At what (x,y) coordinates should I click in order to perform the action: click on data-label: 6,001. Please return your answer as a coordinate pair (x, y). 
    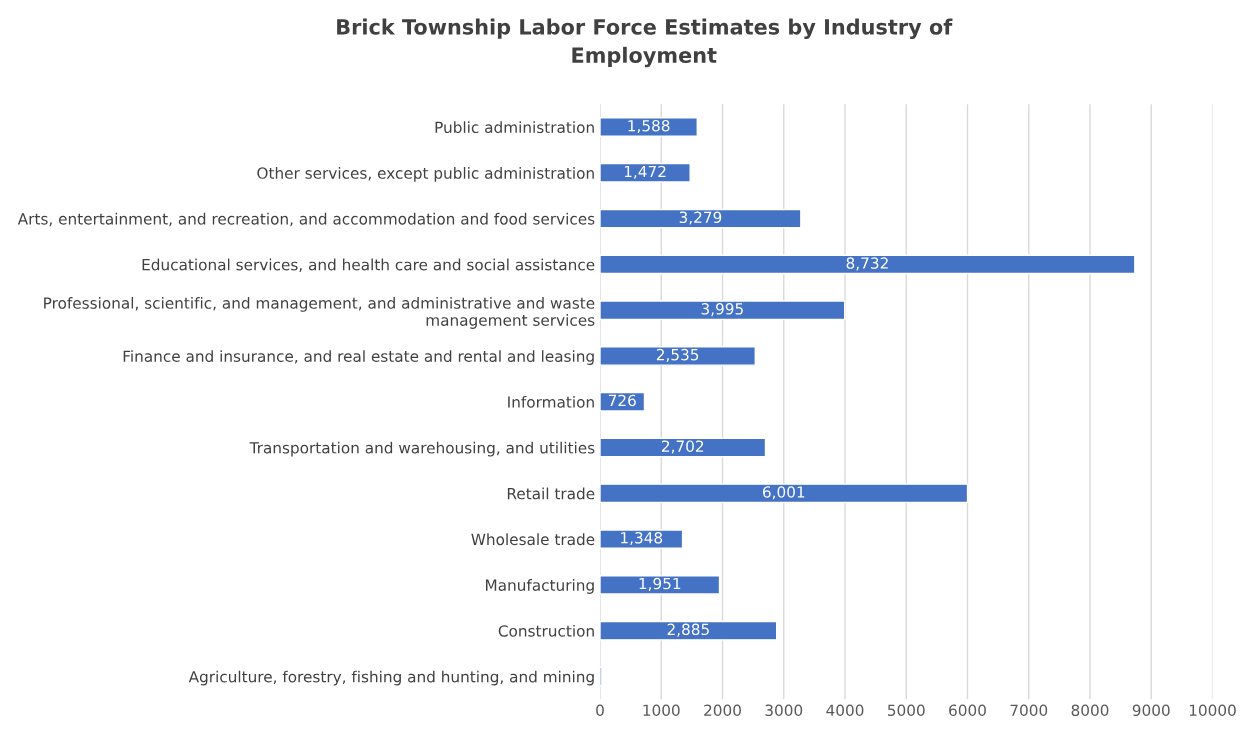
    Looking at the image, I should click on (783, 493).